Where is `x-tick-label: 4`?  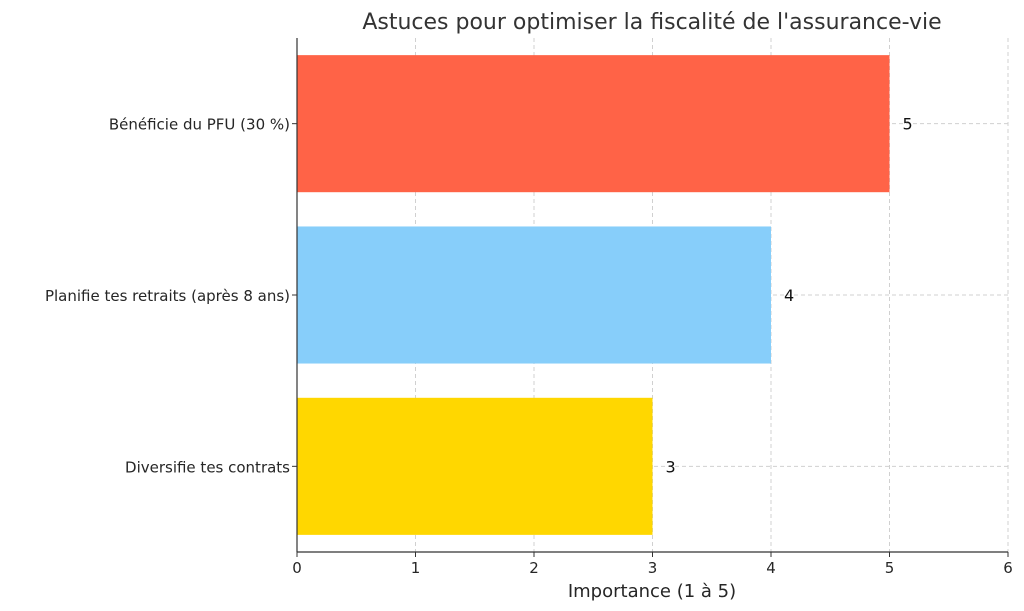
x-tick-label: 4 is located at coordinates (771, 568).